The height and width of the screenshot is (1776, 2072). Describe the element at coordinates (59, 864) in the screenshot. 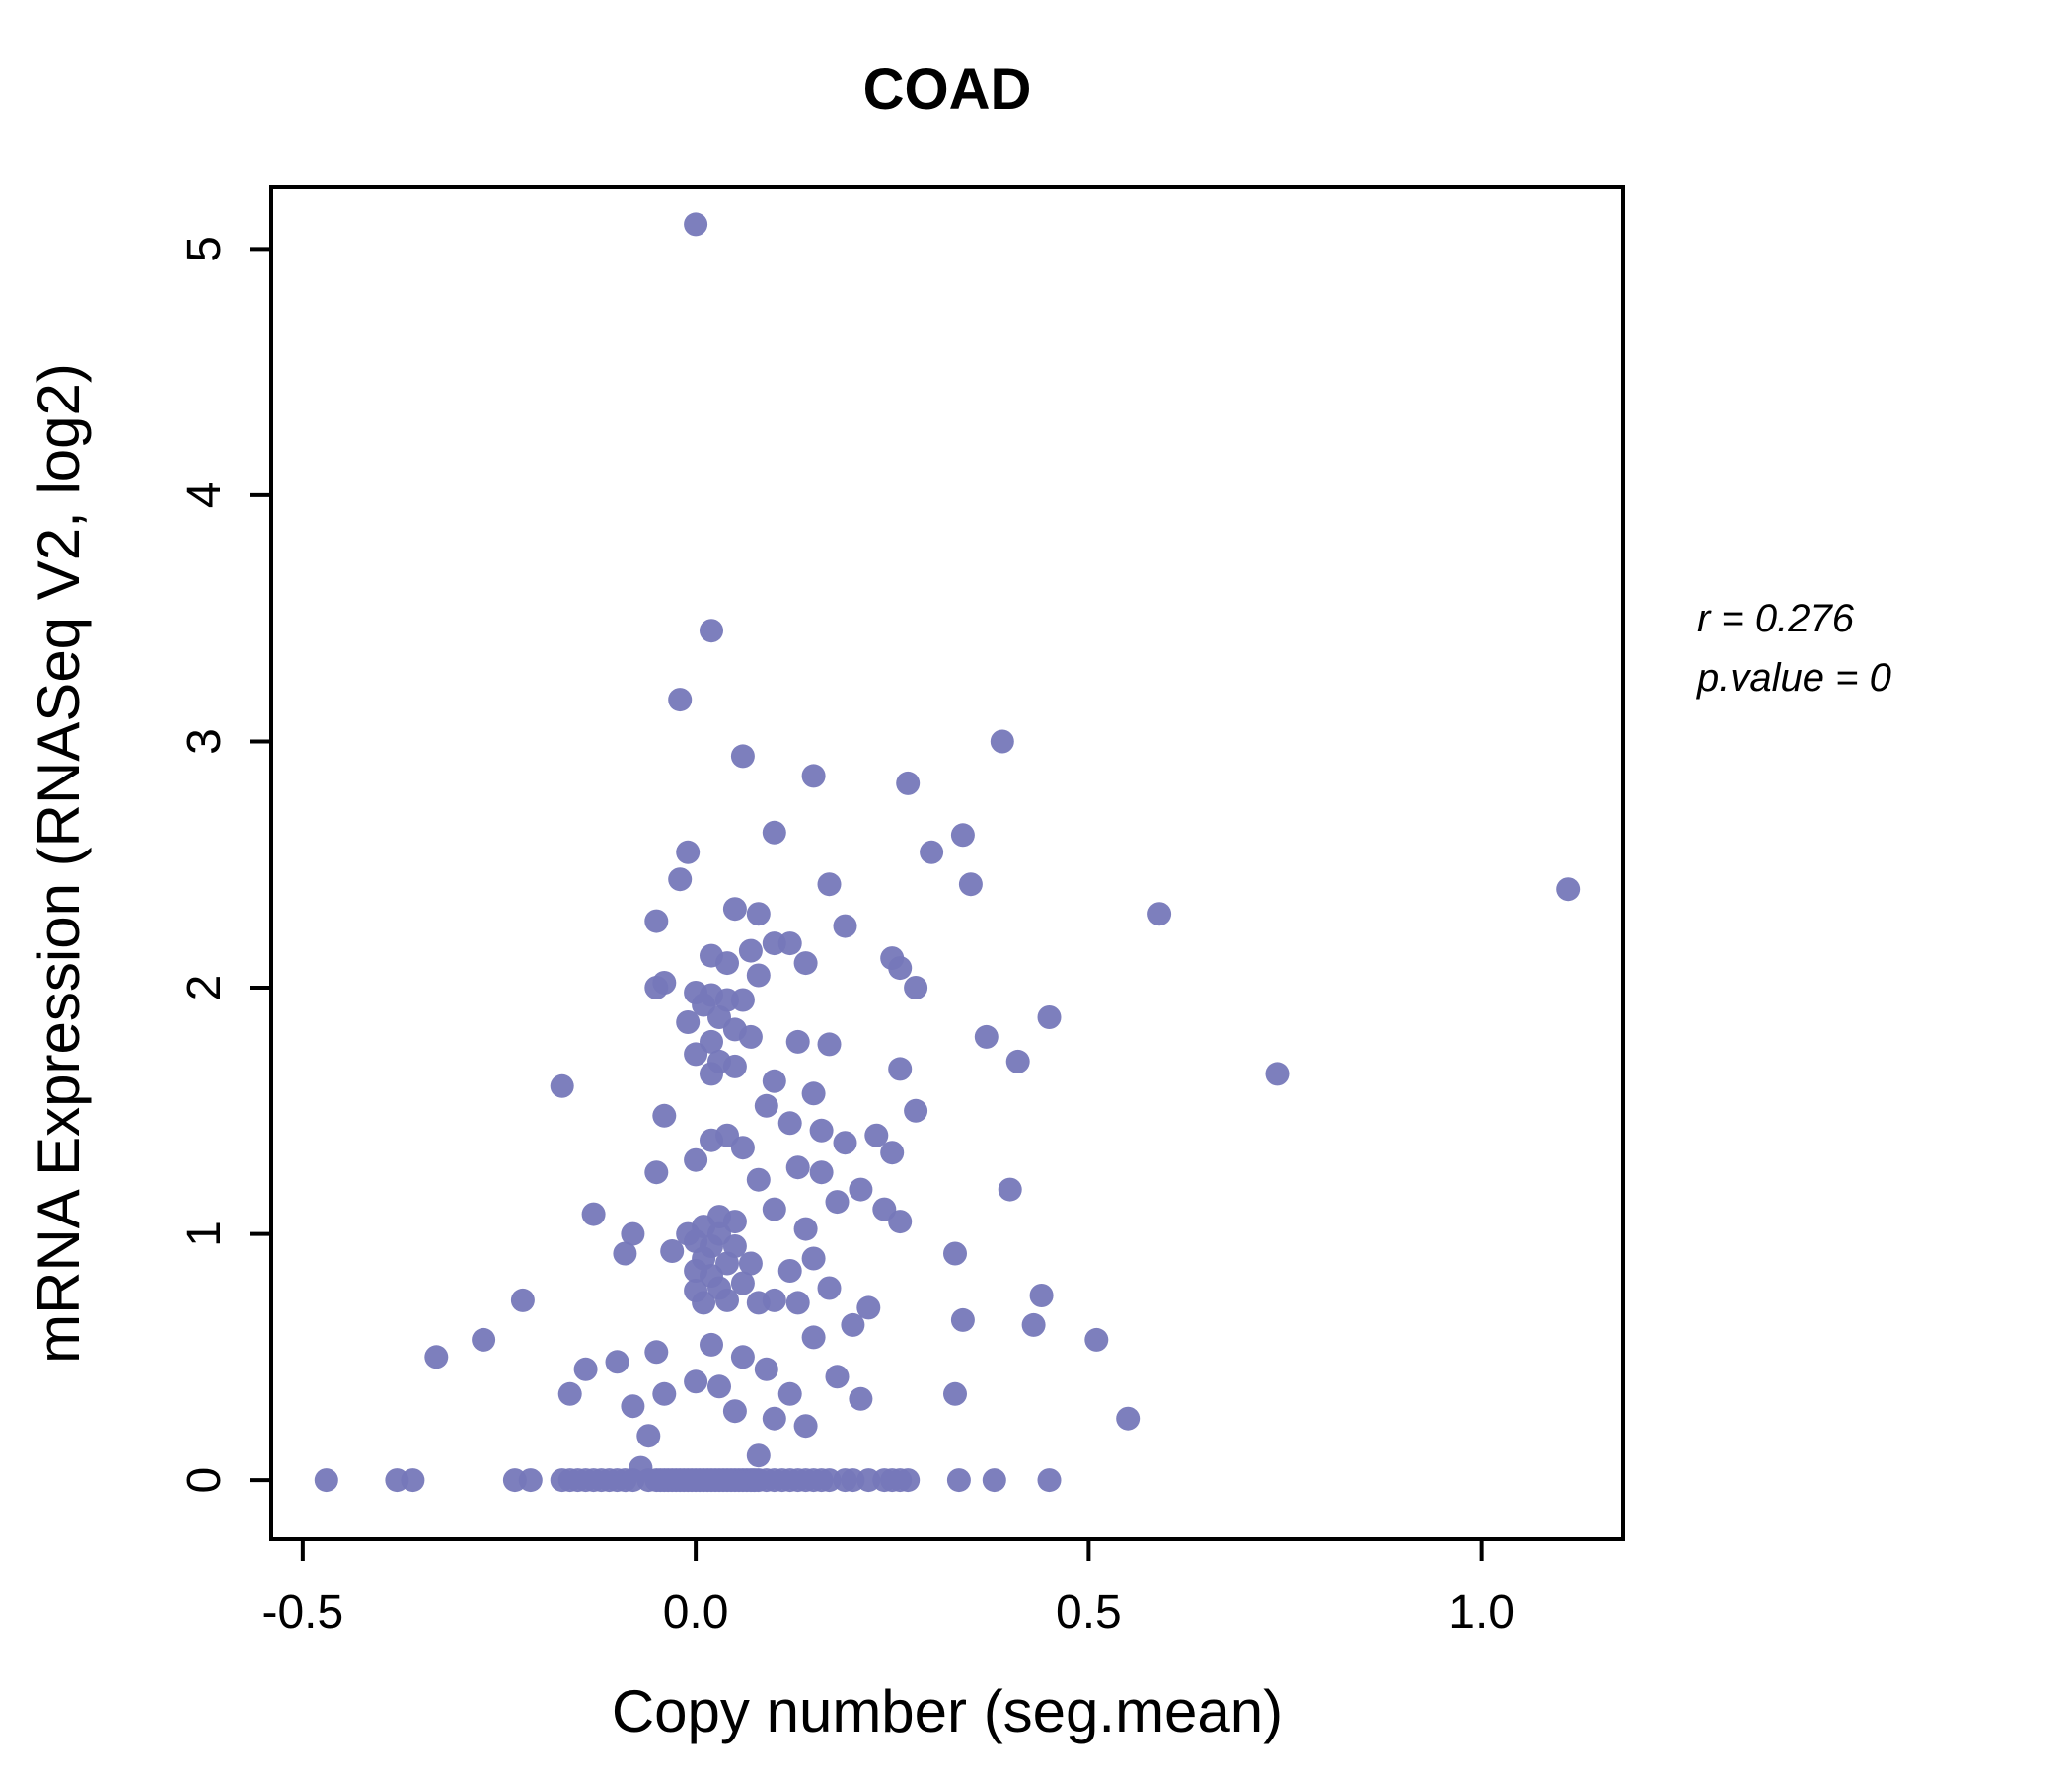

I see `y-axis-label: mRNA Expression (RNASeq V2, log2)` at that location.